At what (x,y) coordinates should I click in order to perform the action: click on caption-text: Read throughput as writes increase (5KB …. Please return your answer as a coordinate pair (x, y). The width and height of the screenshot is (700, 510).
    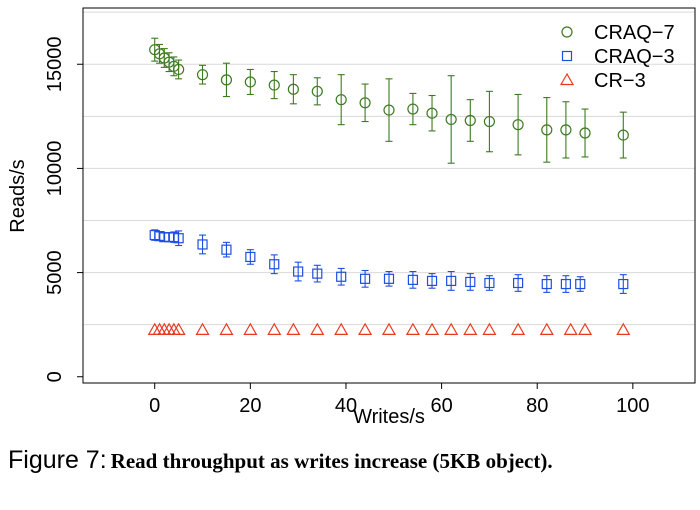
    Looking at the image, I should click on (331, 461).